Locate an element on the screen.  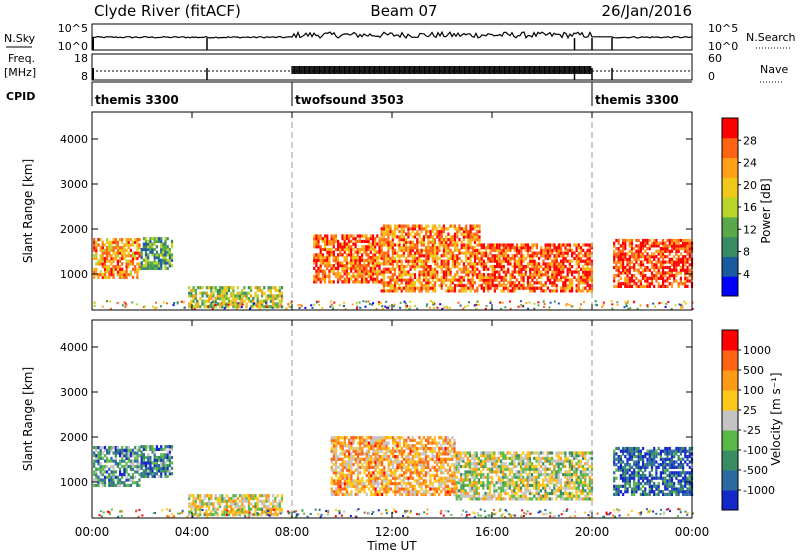
sky-right-tick-high: 10^5 is located at coordinates (723, 28).